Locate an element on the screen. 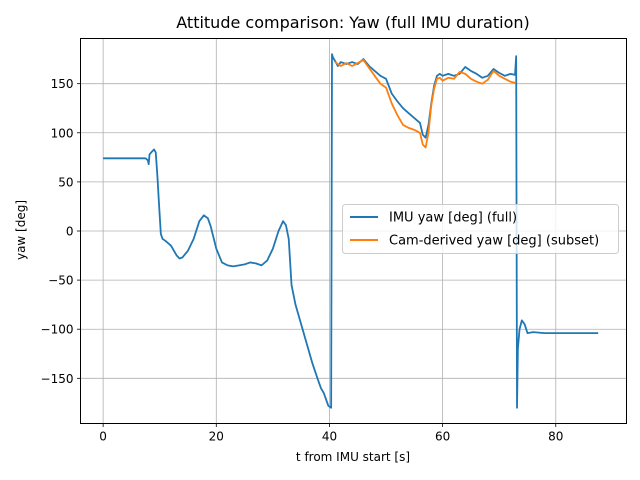 This screenshot has height=480, width=640. cam-yaw-line is located at coordinates (425, 104).